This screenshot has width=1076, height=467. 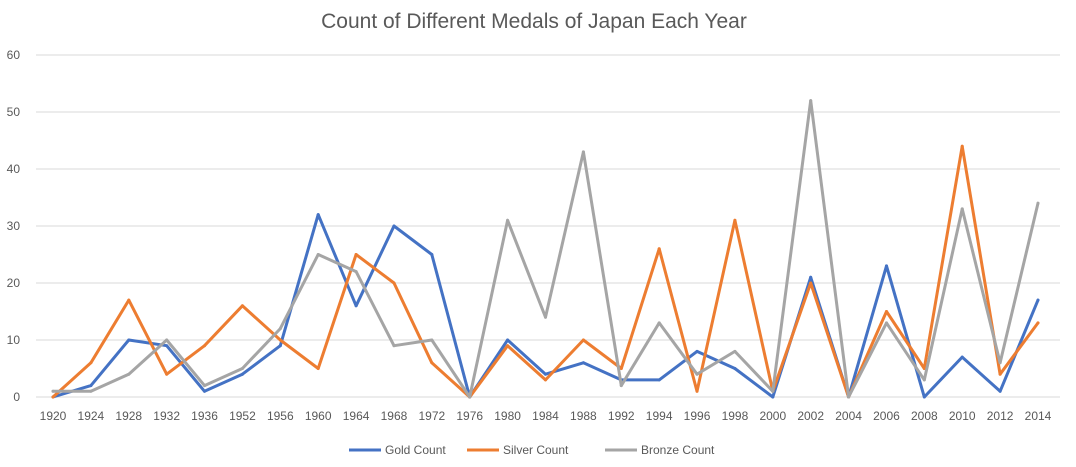 What do you see at coordinates (886, 416) in the screenshot?
I see `x-tick-label: 2006` at bounding box center [886, 416].